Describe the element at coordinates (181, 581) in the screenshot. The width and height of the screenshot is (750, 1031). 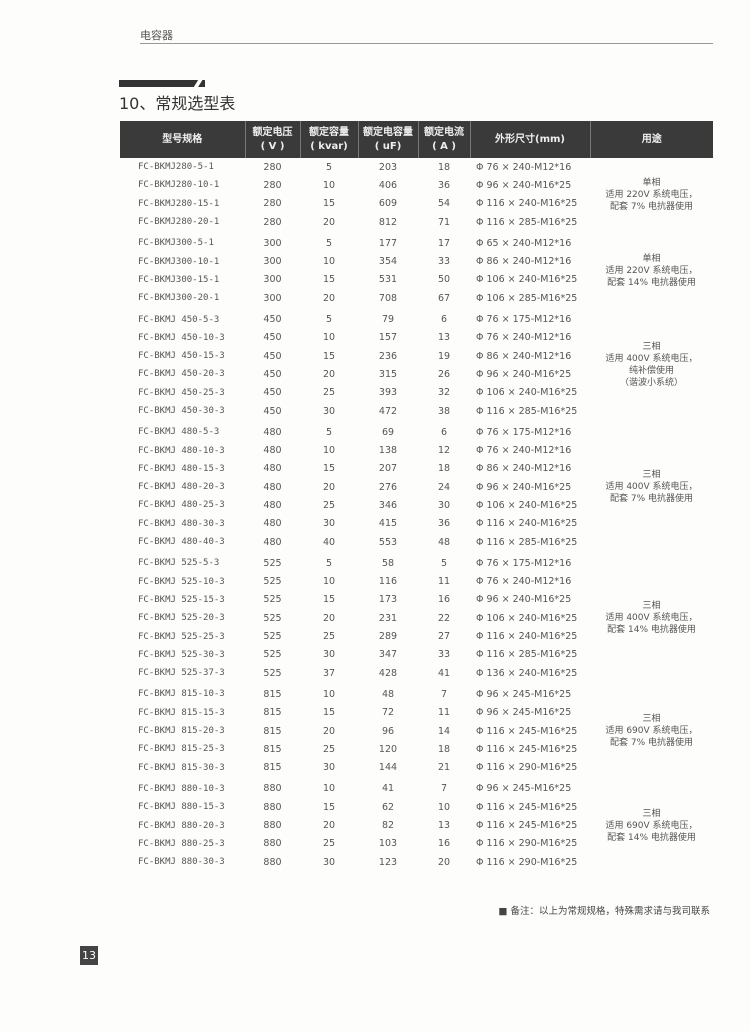
I see `model-cell: FC-BKMJ 525-10-3` at that location.